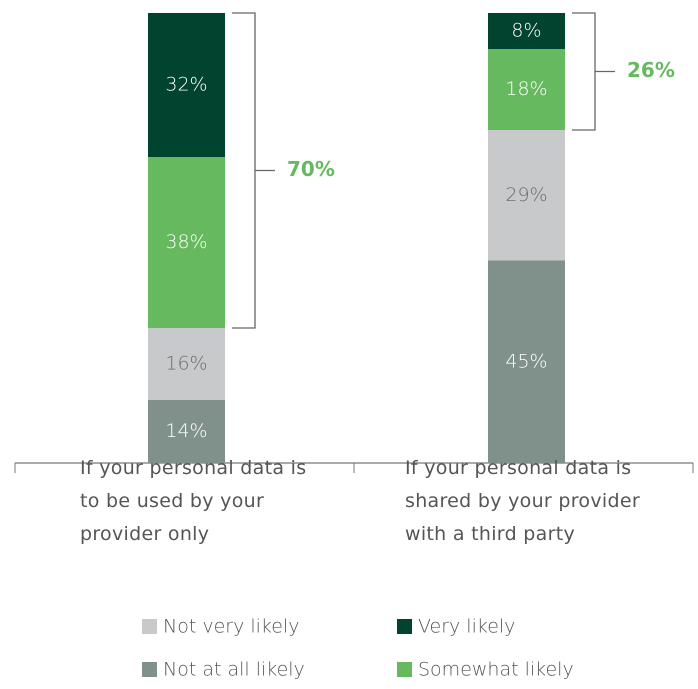  What do you see at coordinates (231, 627) in the screenshot?
I see `legend-label: Not very likely` at bounding box center [231, 627].